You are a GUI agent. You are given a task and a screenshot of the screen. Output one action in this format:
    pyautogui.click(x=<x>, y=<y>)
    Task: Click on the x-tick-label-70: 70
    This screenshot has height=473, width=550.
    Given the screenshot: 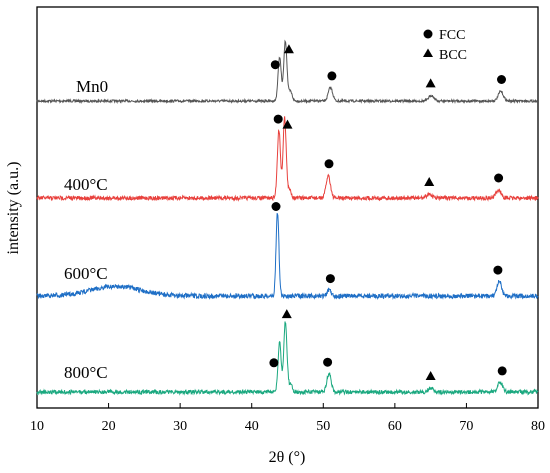 What is the action you would take?
    pyautogui.click(x=466, y=426)
    